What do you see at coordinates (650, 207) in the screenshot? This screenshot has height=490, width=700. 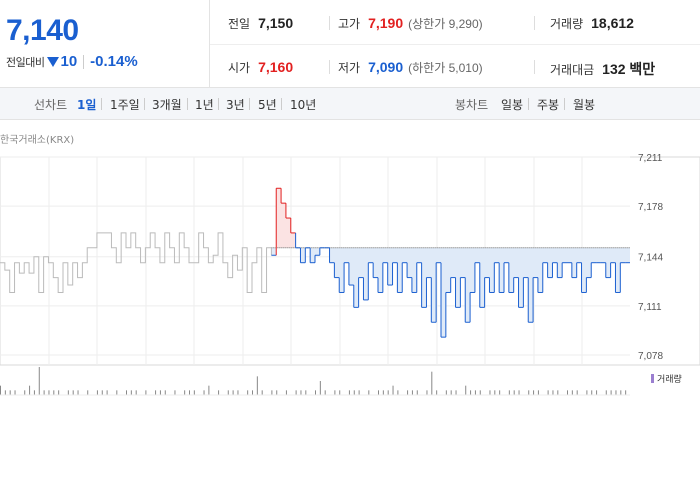 I see `y-tick-label: 7,178` at bounding box center [650, 207].